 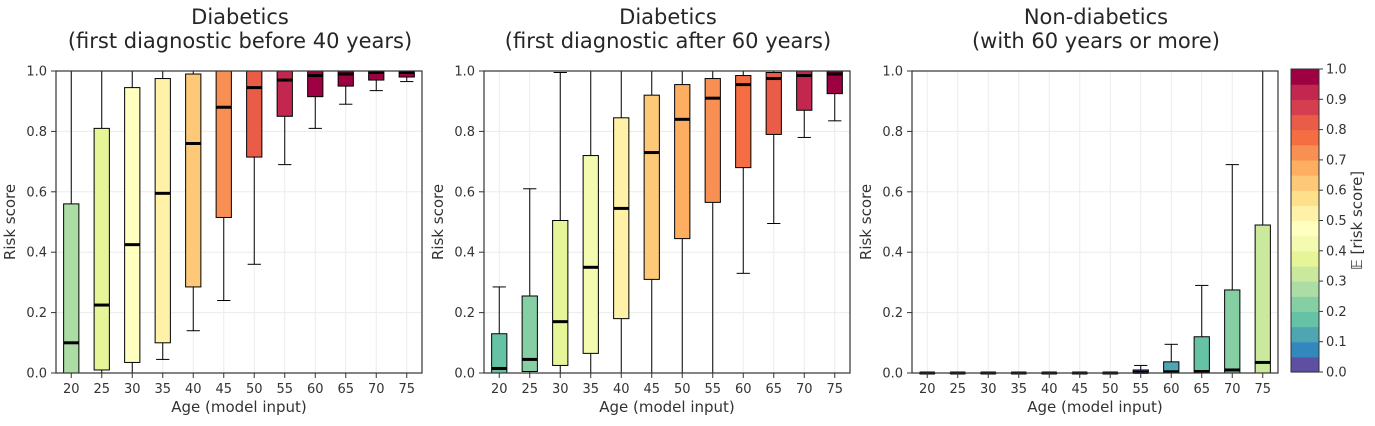 I want to click on colorbar-tick-label: 0.9, so click(x=1336, y=100).